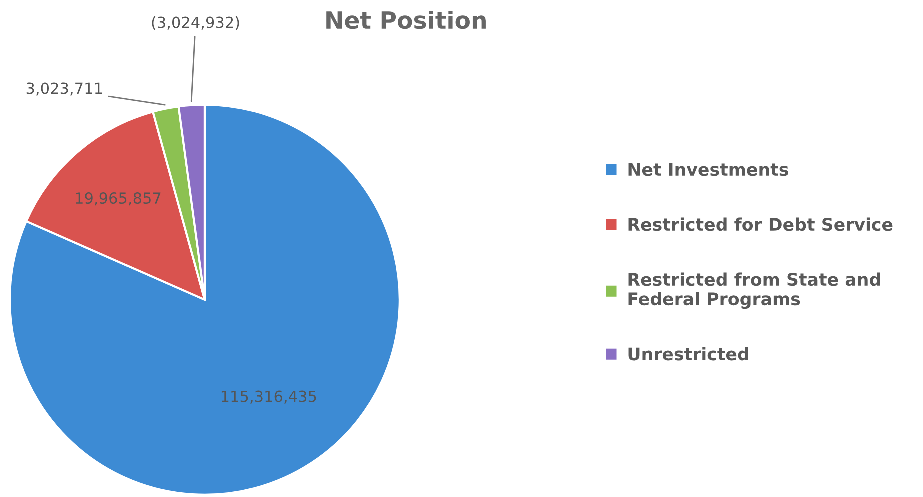  Describe the element at coordinates (754, 291) in the screenshot. I see `legend-label: Restricted from State and Federal Programs` at that location.